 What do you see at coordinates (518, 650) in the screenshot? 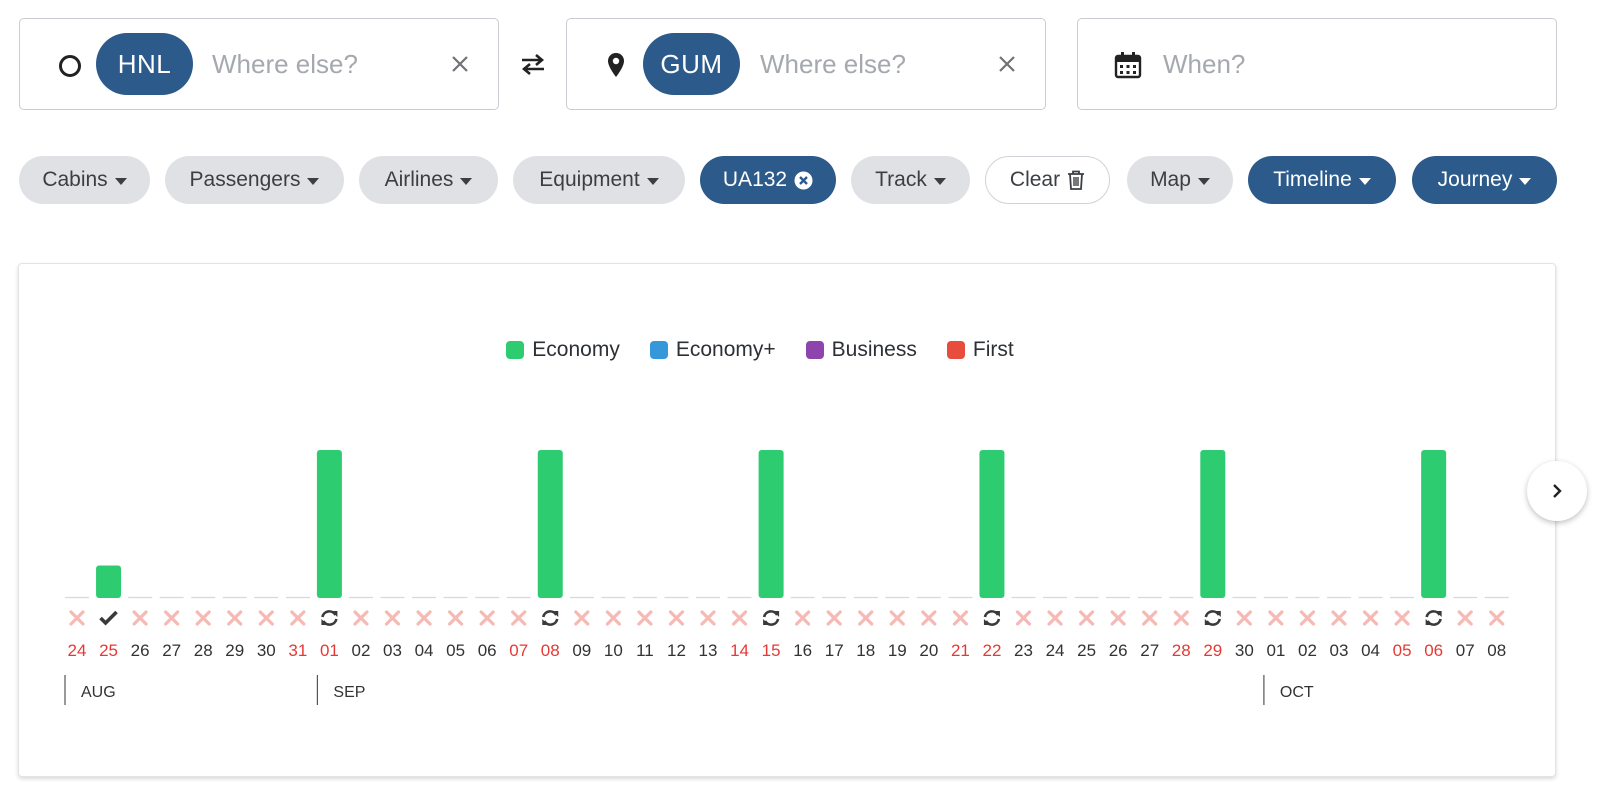
I see `day-tick-label: 07` at bounding box center [518, 650].